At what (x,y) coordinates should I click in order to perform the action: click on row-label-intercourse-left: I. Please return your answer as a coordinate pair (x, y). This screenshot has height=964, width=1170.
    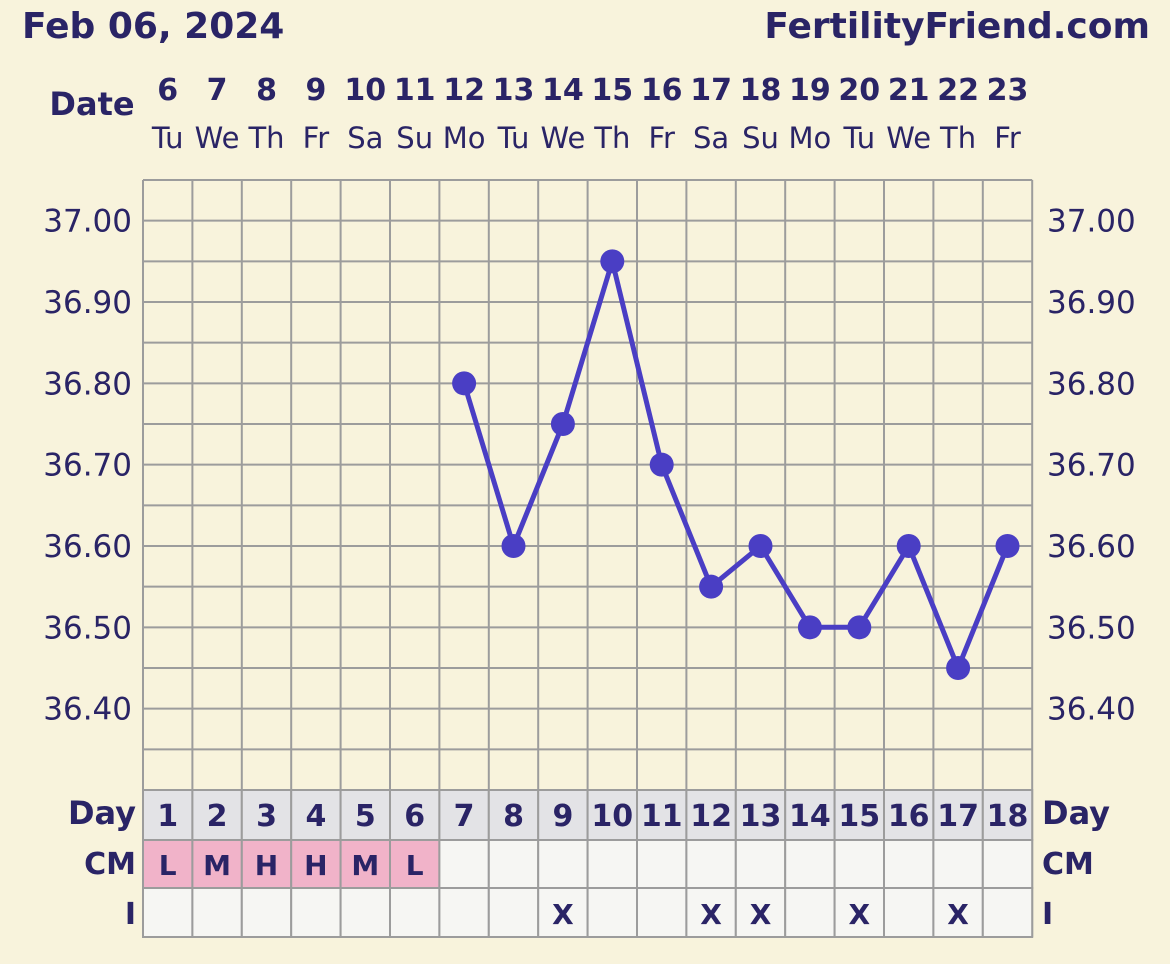
    Looking at the image, I should click on (130, 914).